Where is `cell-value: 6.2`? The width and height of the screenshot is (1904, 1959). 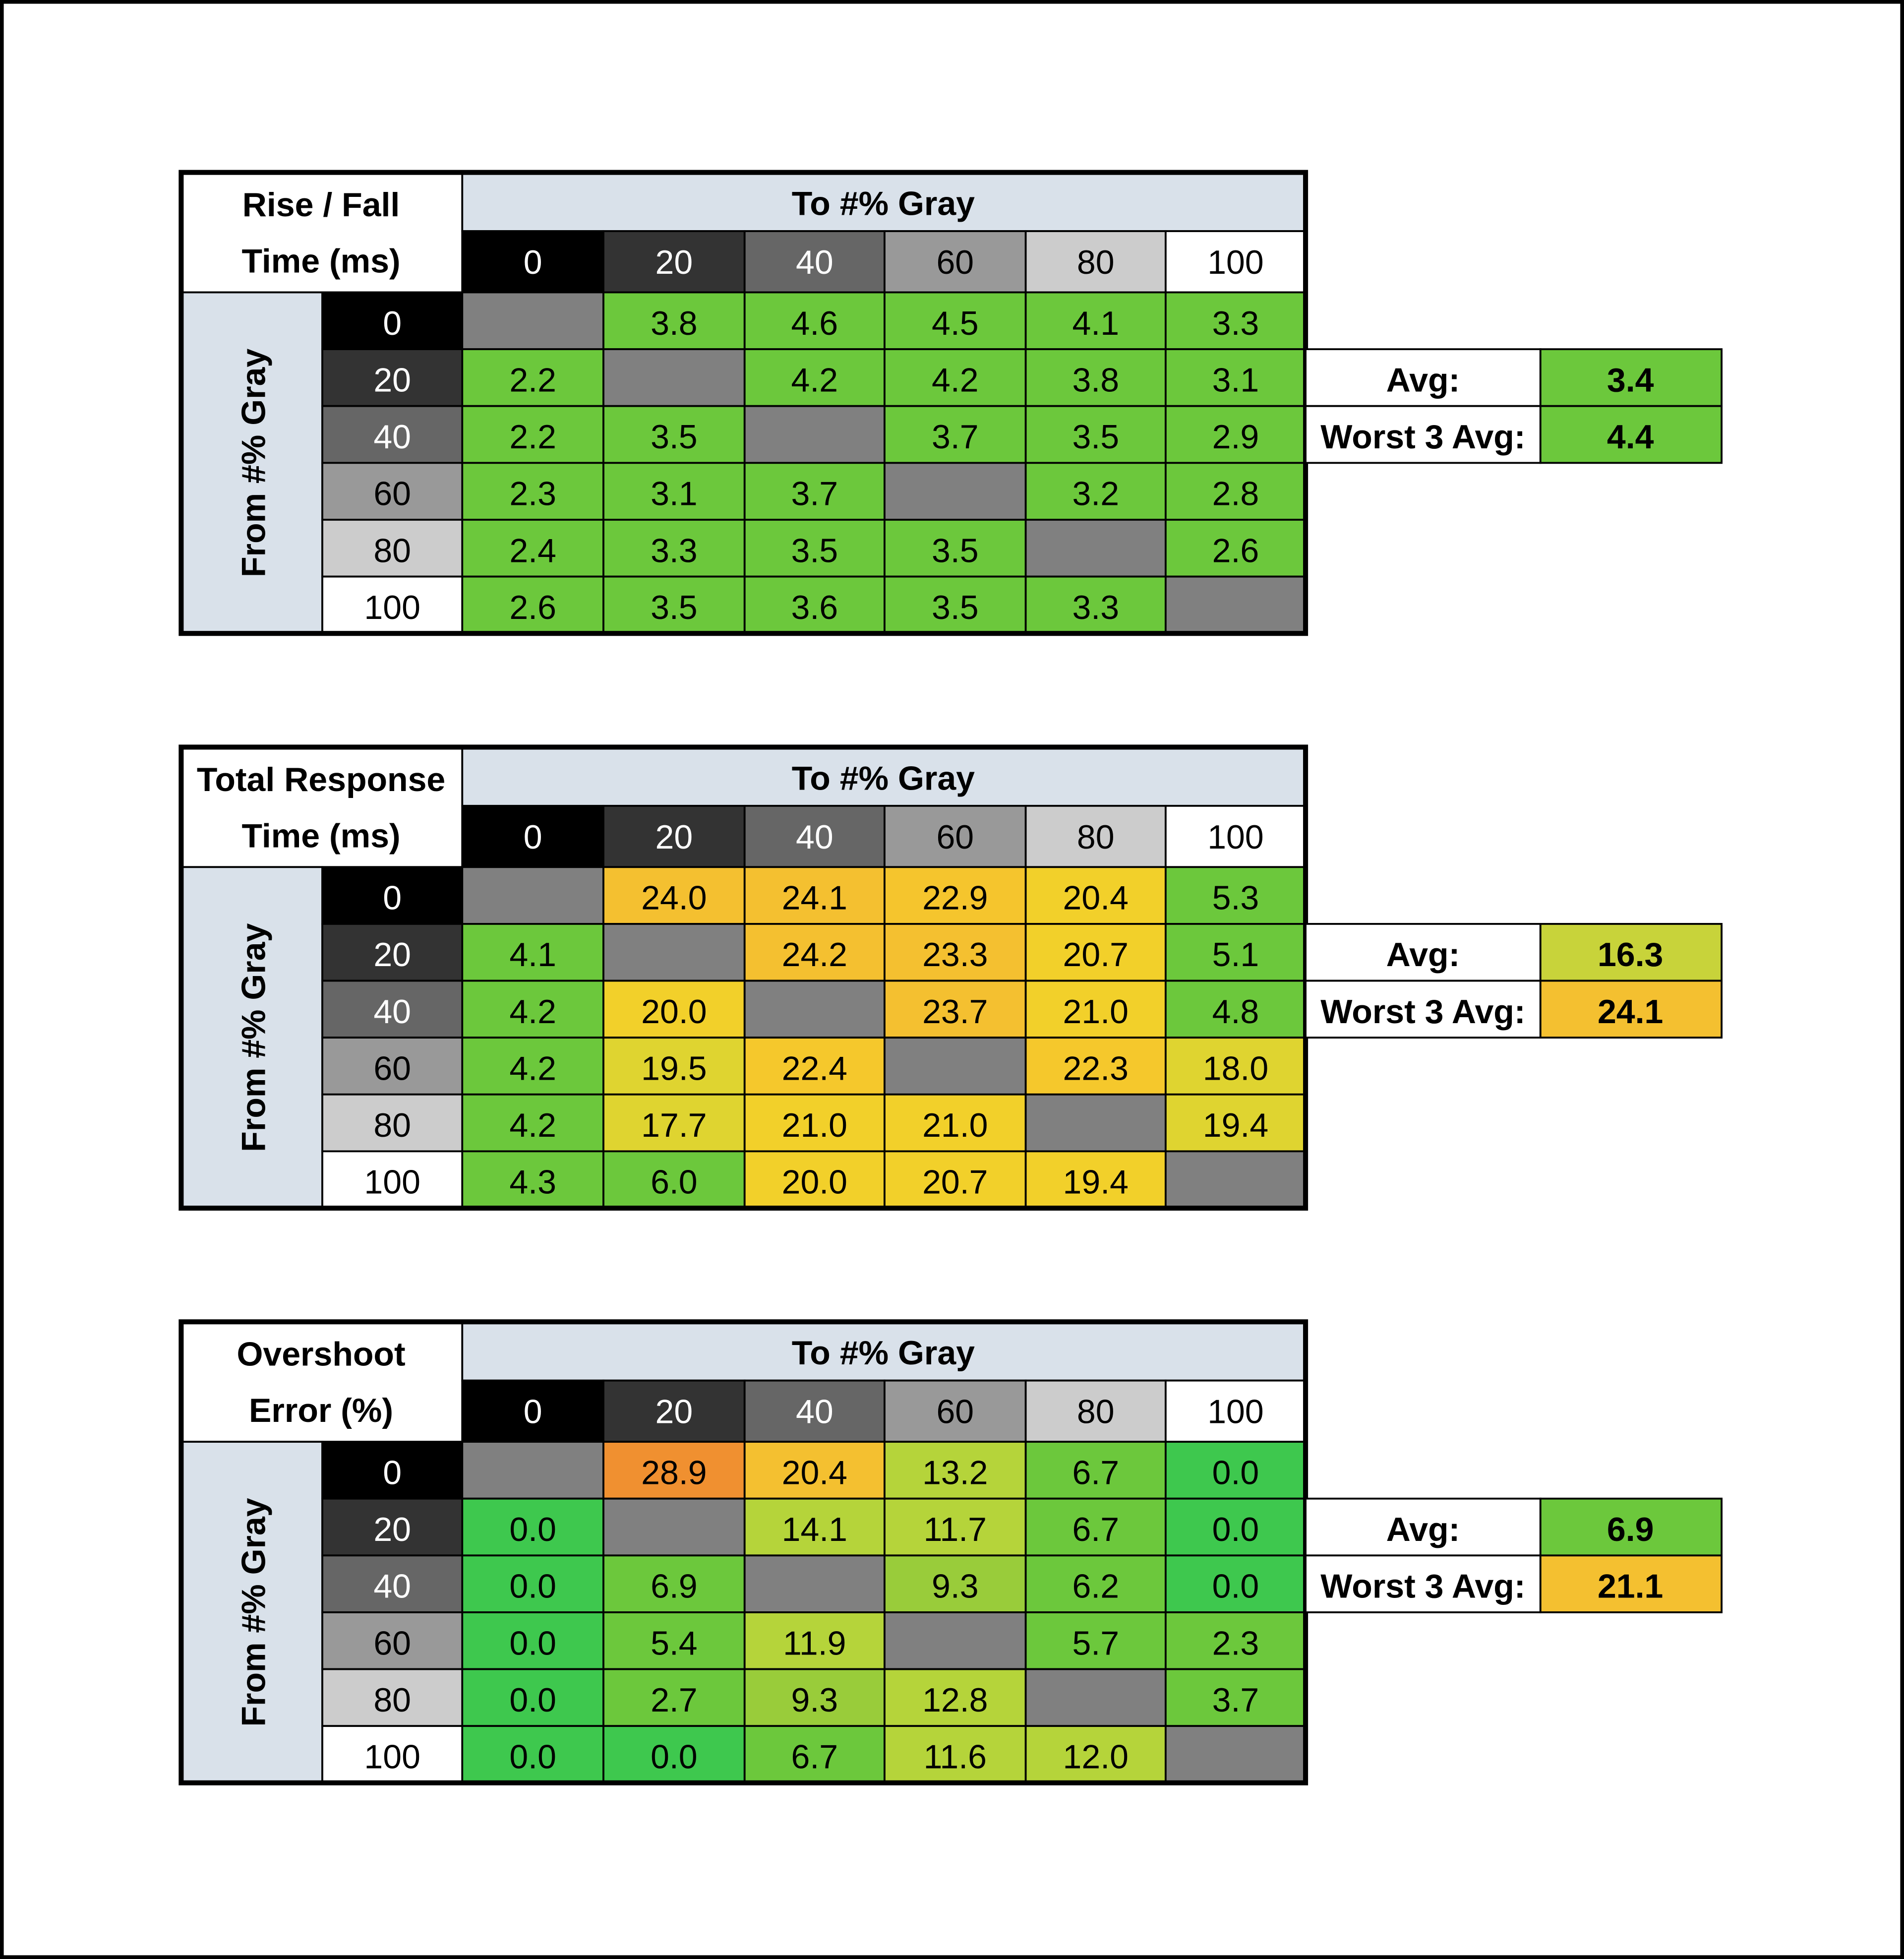
cell-value: 6.2 is located at coordinates (1095, 1586).